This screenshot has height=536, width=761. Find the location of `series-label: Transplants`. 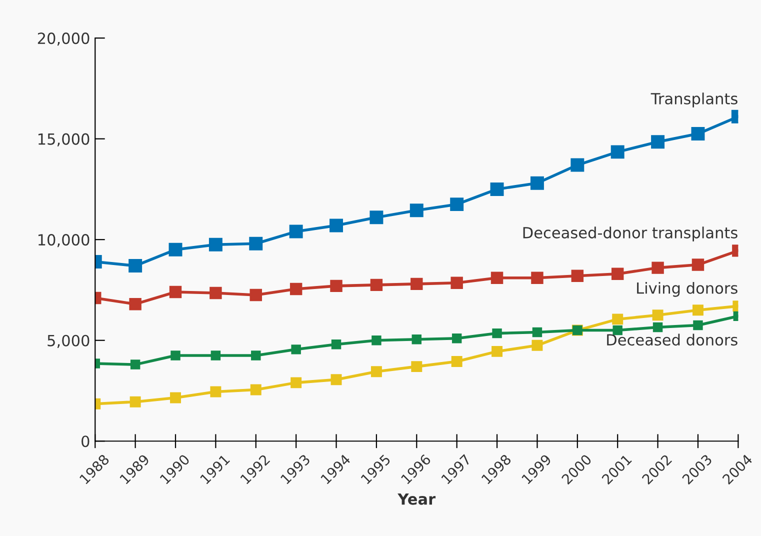

series-label: Transplants is located at coordinates (694, 100).